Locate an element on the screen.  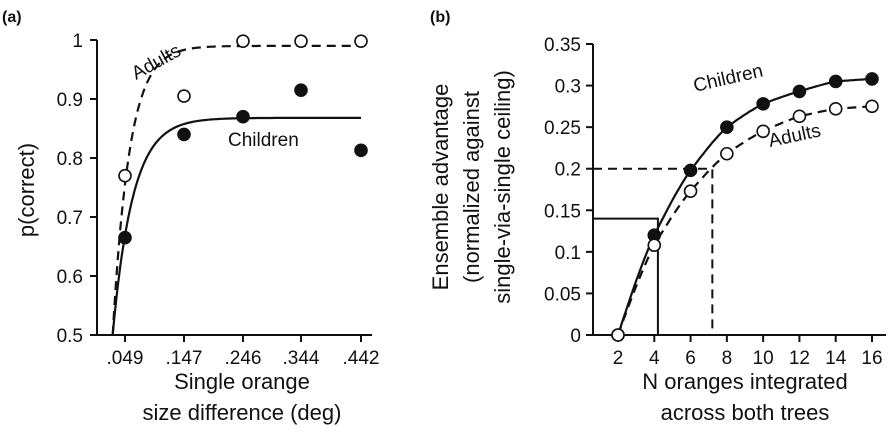
y-tick-label: 0.15 is located at coordinates (562, 211).